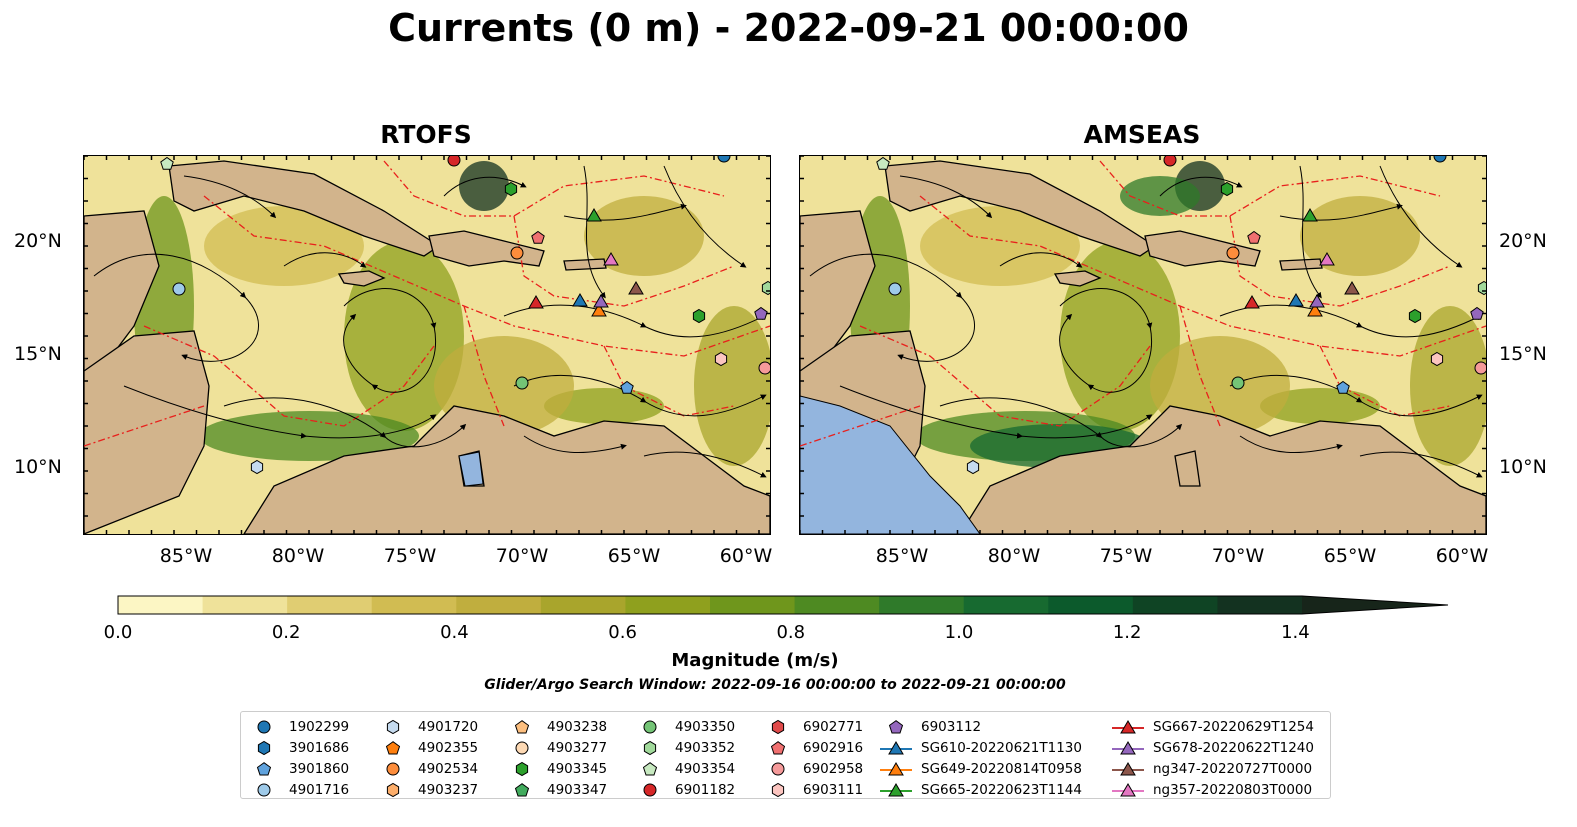 This screenshot has width=1577, height=827. I want to click on legend-item-label: ng347-20220727T0000, so click(1233, 768).